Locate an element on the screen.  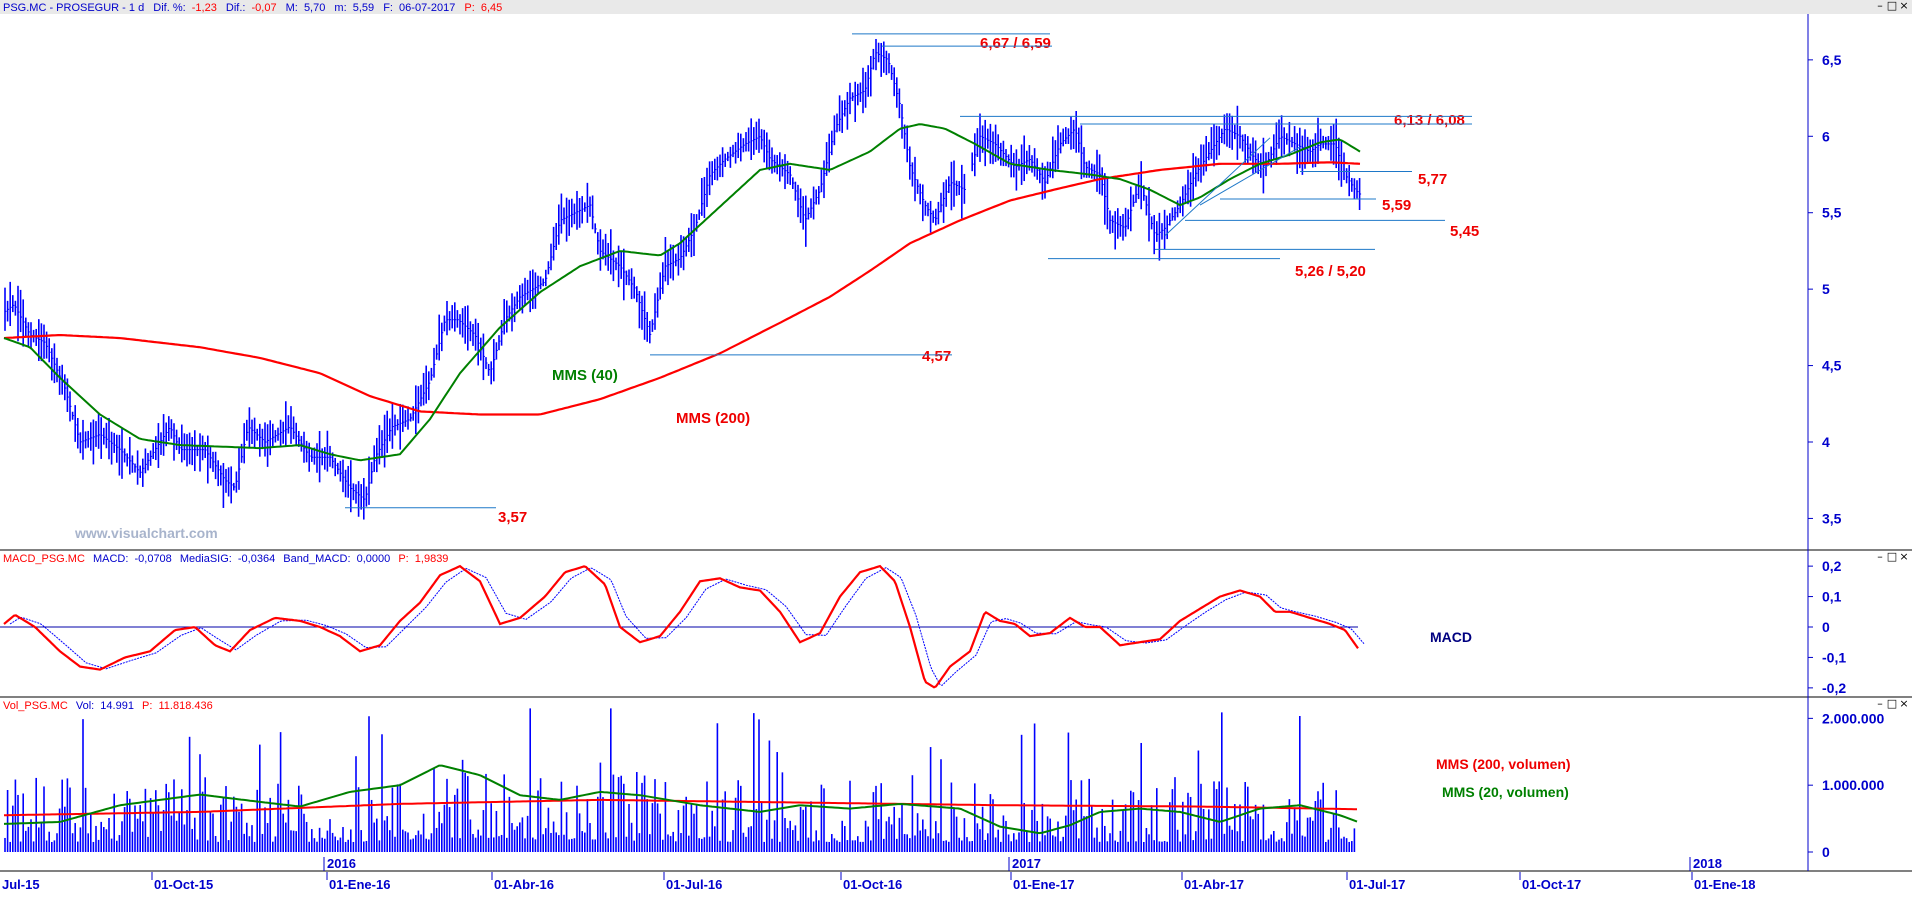
macd-header-sig-label: MediaSIG: is located at coordinates (206, 559).